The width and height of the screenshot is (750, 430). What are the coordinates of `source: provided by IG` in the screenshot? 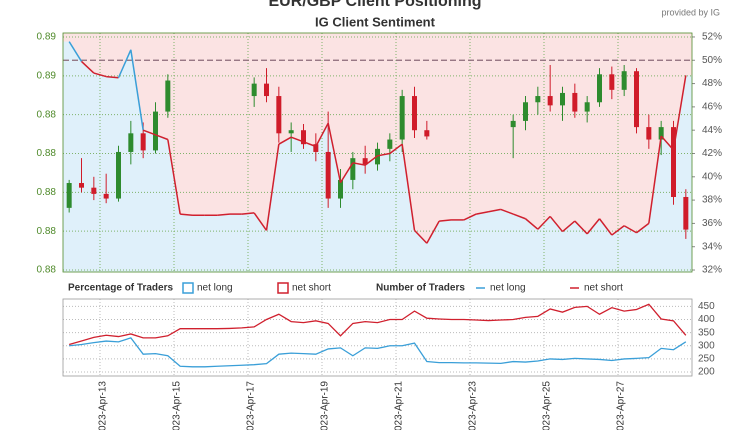 It's located at (690, 12).